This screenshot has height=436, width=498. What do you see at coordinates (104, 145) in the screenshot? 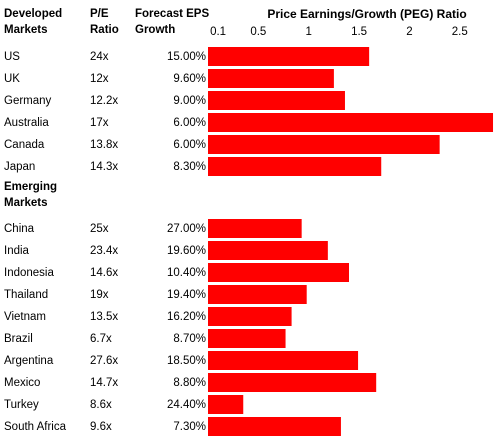
I see `pe-ratio: 13.8x` at bounding box center [104, 145].